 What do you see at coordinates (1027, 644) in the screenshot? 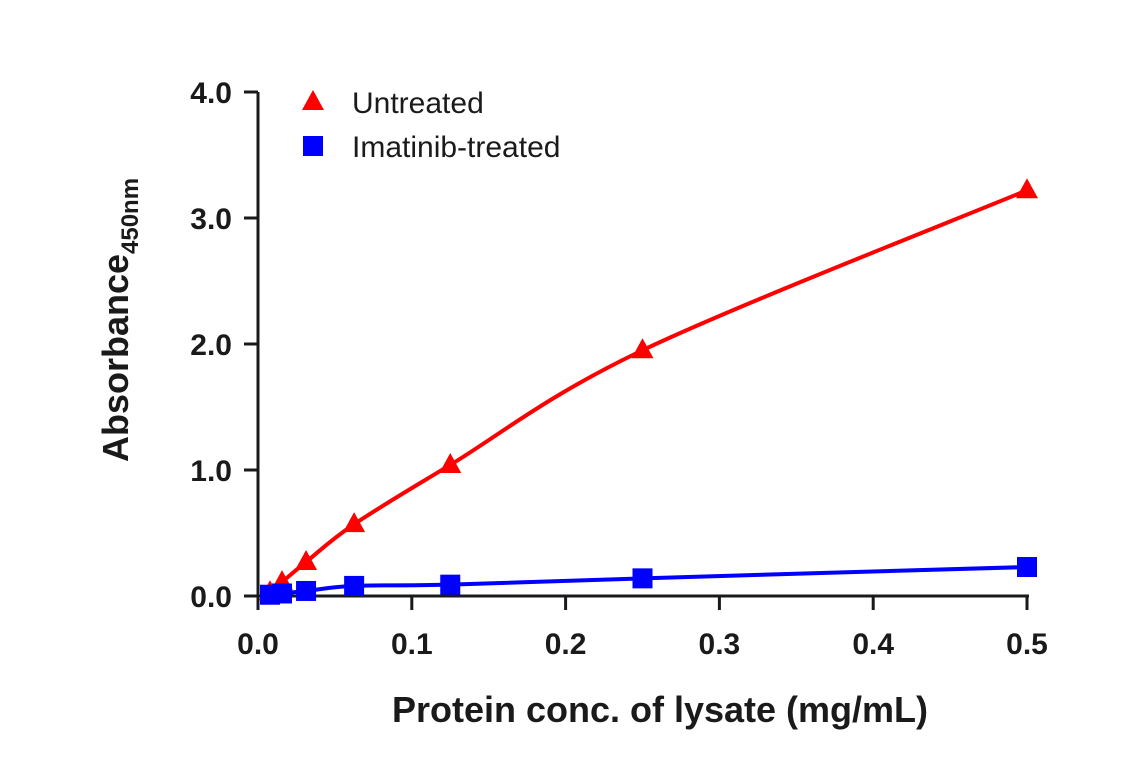
I see `x-tick-label: 0.5` at bounding box center [1027, 644].